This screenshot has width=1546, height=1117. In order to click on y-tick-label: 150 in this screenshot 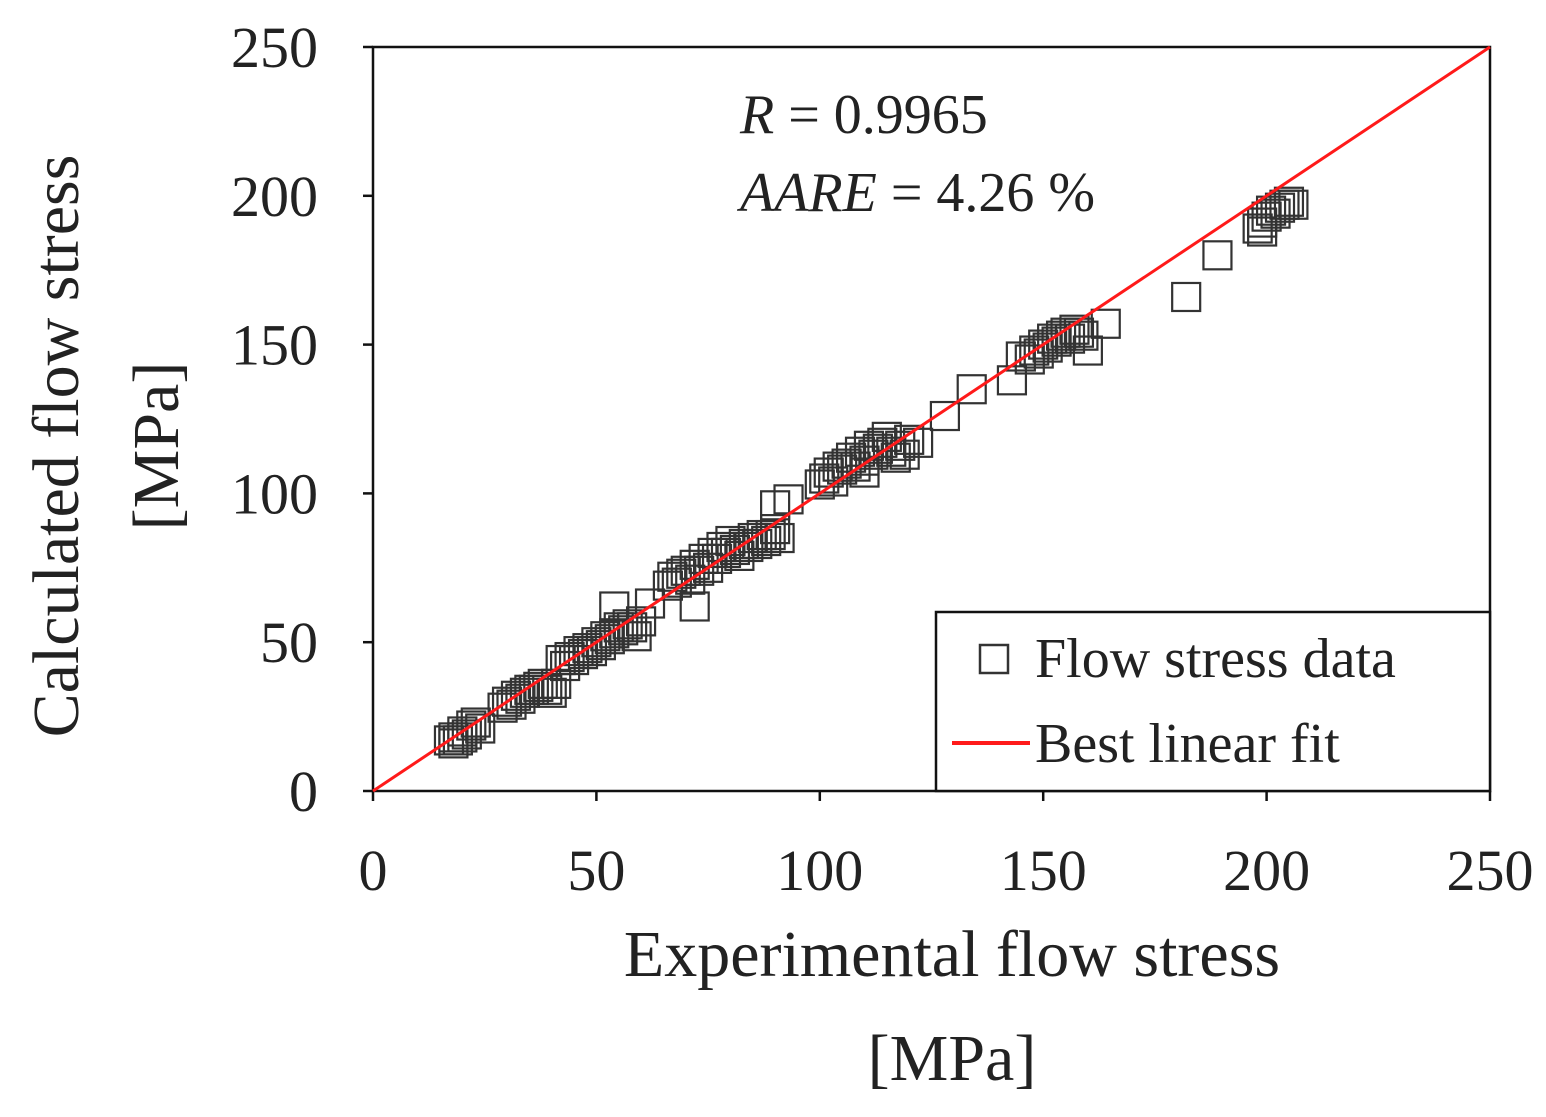, I will do `click(274, 345)`.